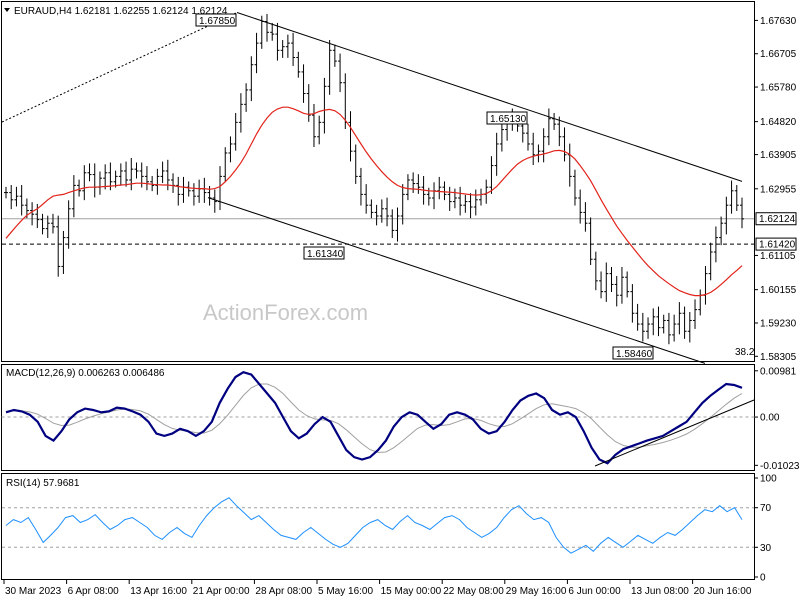  Describe the element at coordinates (768, 479) in the screenshot. I see `rsi-y-tick-label: 100` at that location.